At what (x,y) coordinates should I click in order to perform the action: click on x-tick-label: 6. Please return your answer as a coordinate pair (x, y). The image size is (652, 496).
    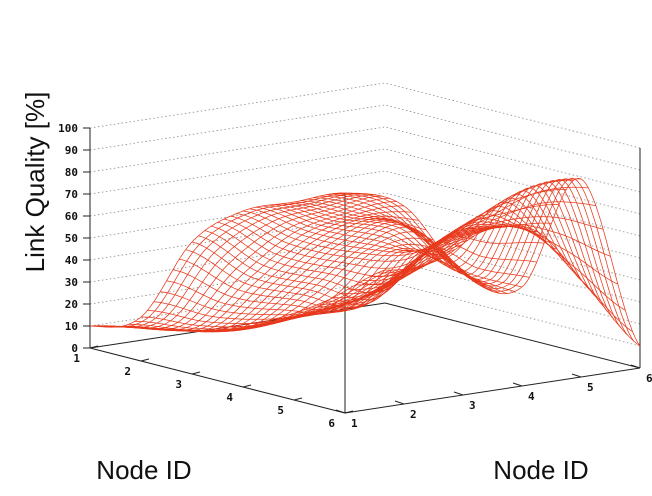
    Looking at the image, I should click on (331, 423).